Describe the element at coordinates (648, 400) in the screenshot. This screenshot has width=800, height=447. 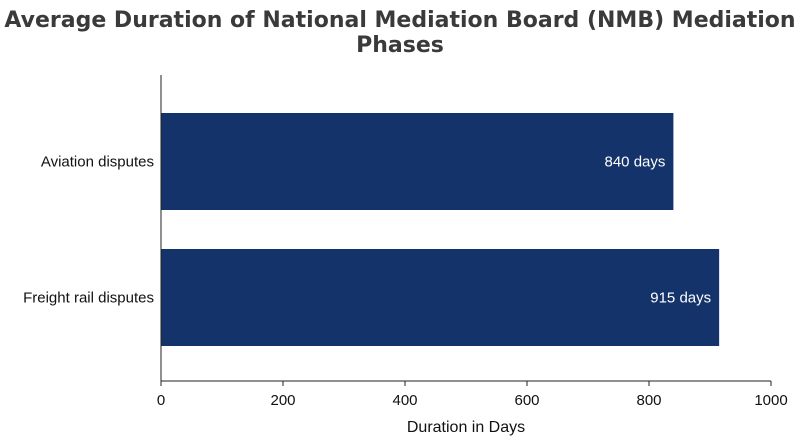
I see `x-tick-label-4: 800` at that location.